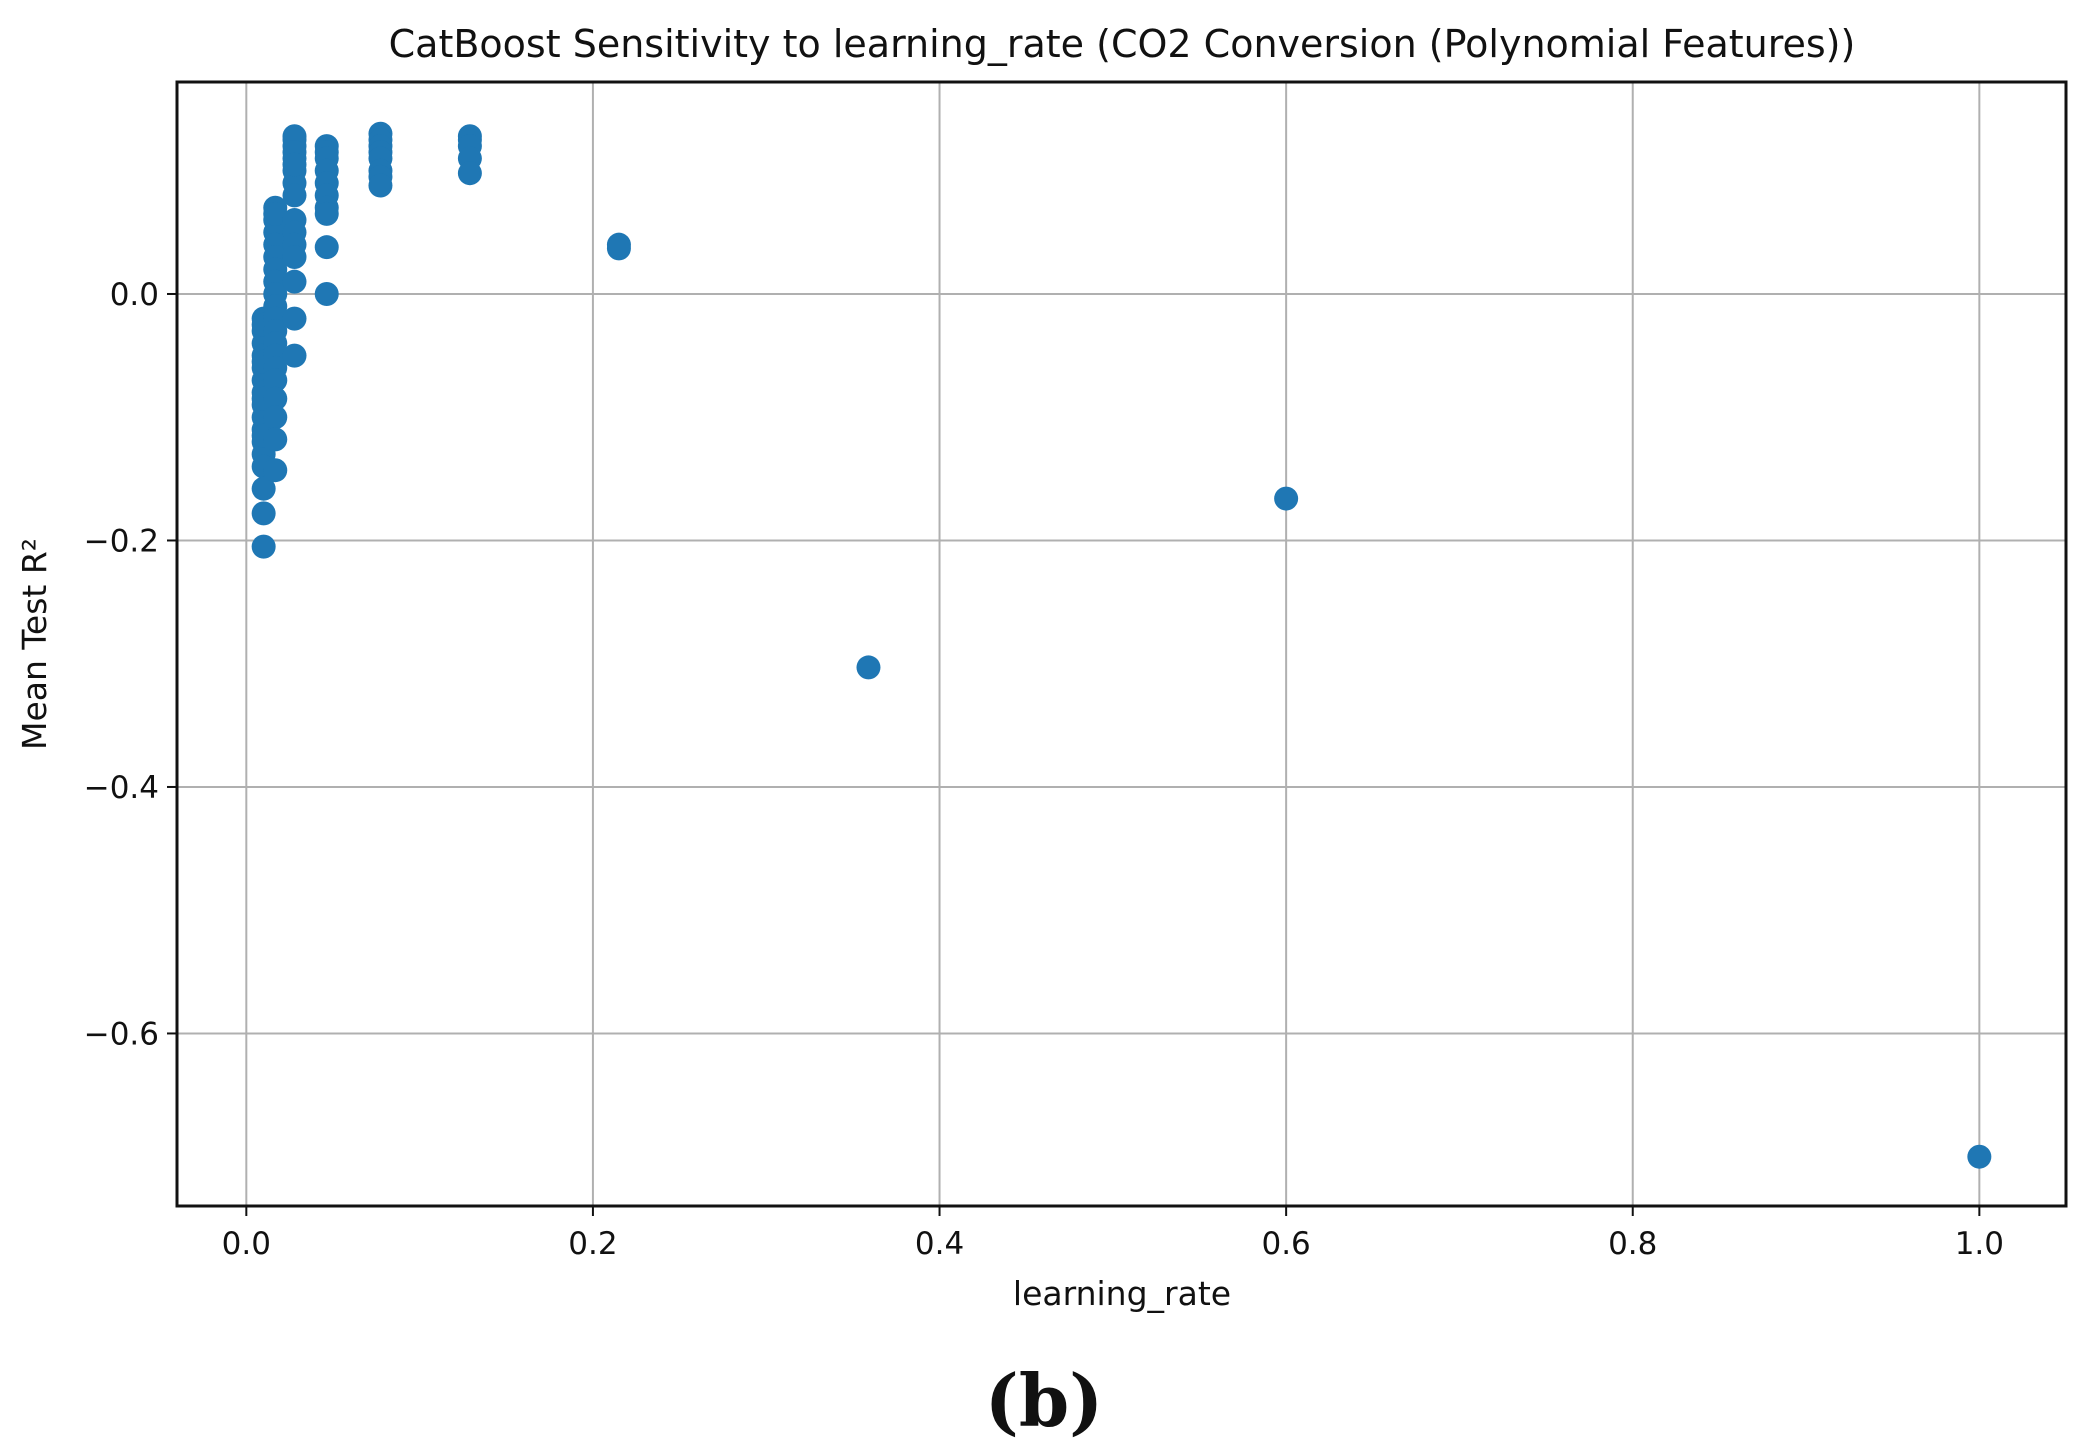 This screenshot has height=1444, width=2089. What do you see at coordinates (34, 644) in the screenshot?
I see `y-axis-label: Mean Test R²` at bounding box center [34, 644].